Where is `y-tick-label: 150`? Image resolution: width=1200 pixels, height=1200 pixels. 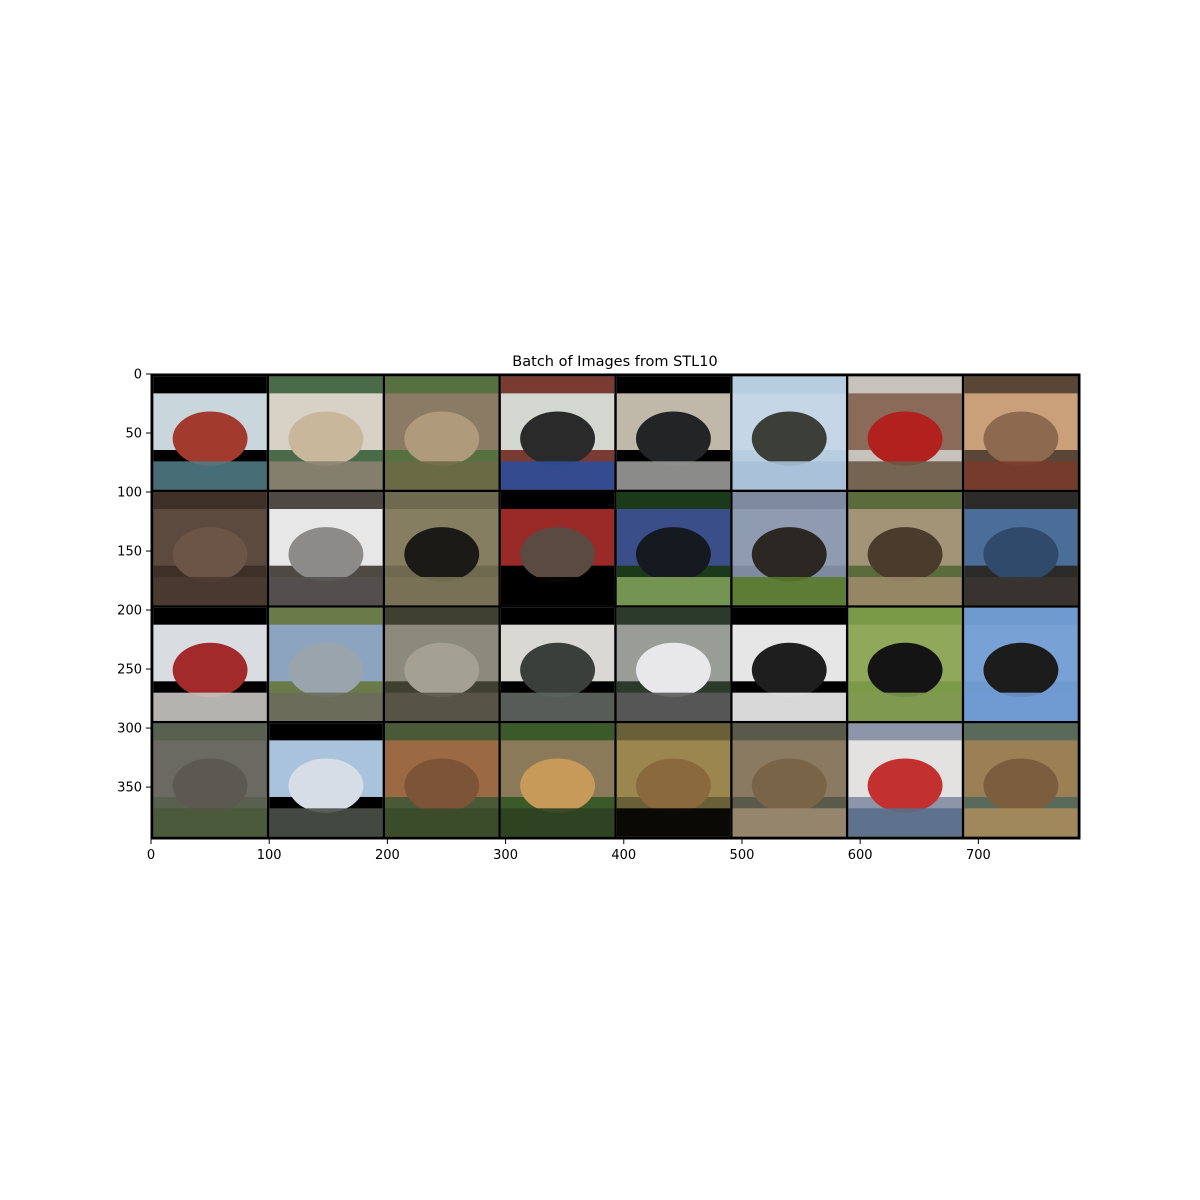
y-tick-label: 150 is located at coordinates (129, 552).